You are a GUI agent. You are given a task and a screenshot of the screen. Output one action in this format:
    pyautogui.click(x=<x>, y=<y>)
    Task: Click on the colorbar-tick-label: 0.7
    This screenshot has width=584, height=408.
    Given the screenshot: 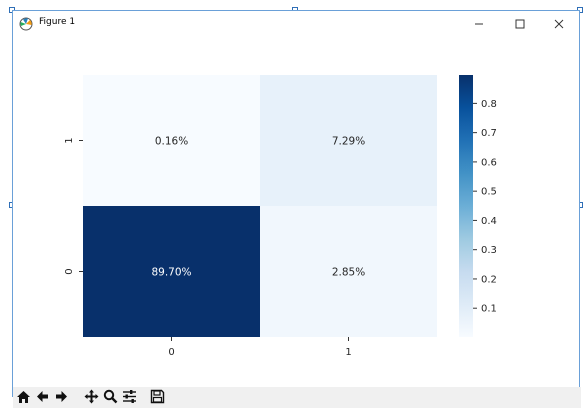 What is the action you would take?
    pyautogui.click(x=489, y=133)
    